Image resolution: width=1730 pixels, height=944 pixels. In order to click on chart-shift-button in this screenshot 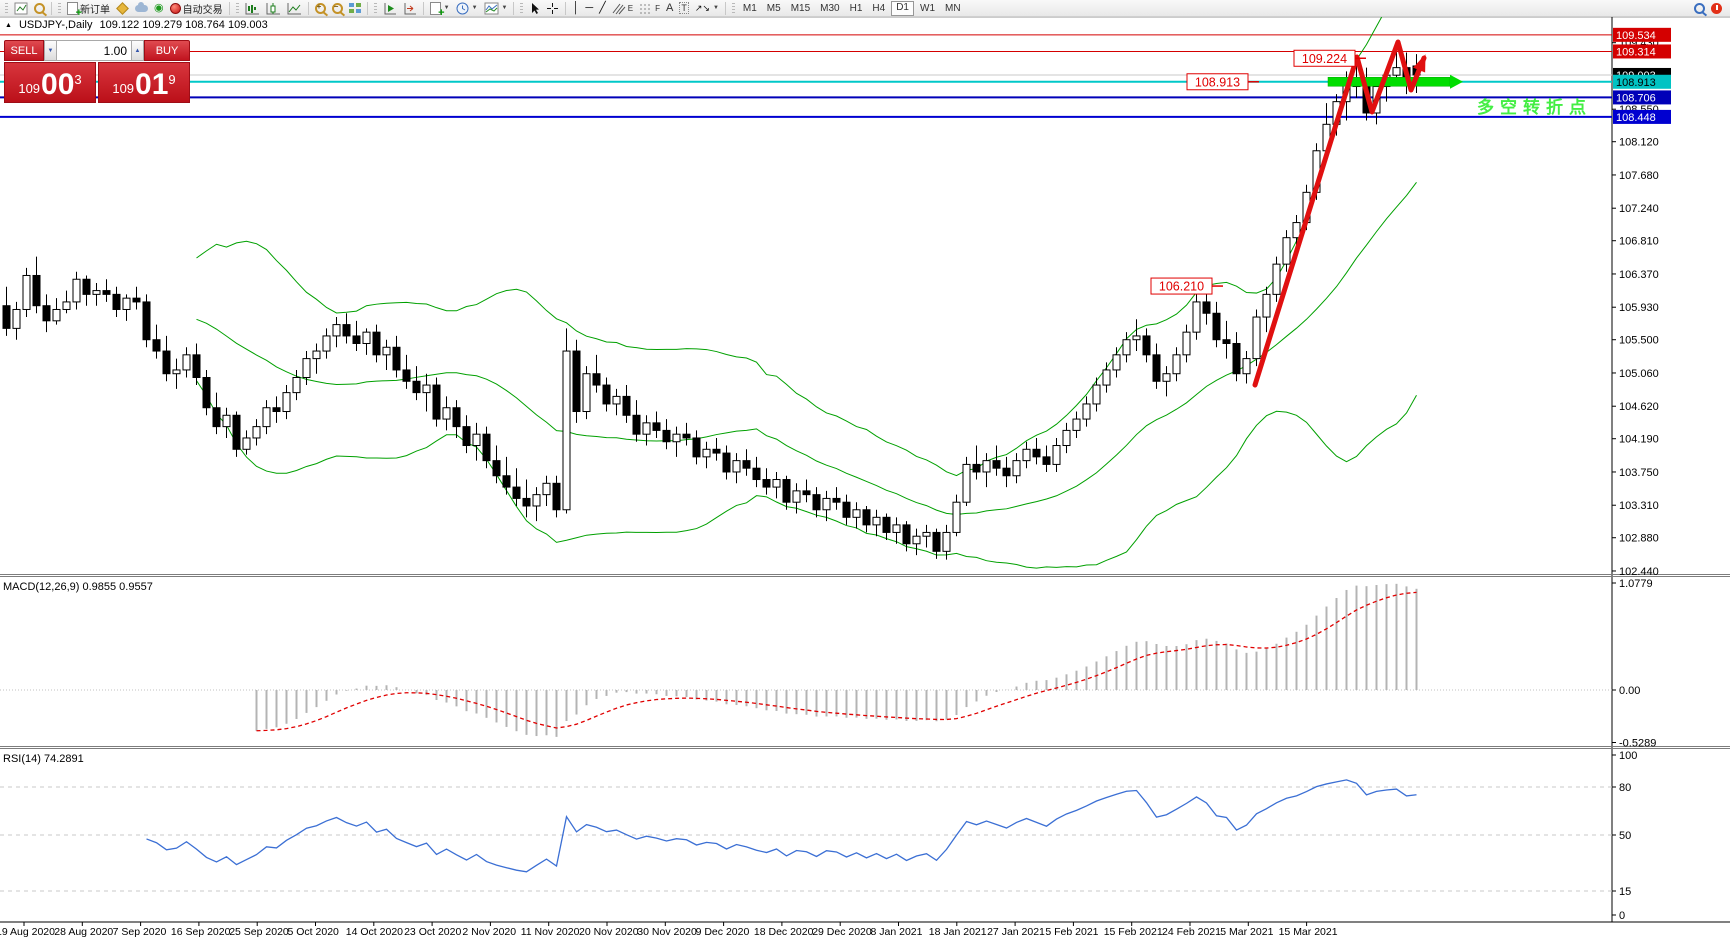, I will do `click(410, 8)`.